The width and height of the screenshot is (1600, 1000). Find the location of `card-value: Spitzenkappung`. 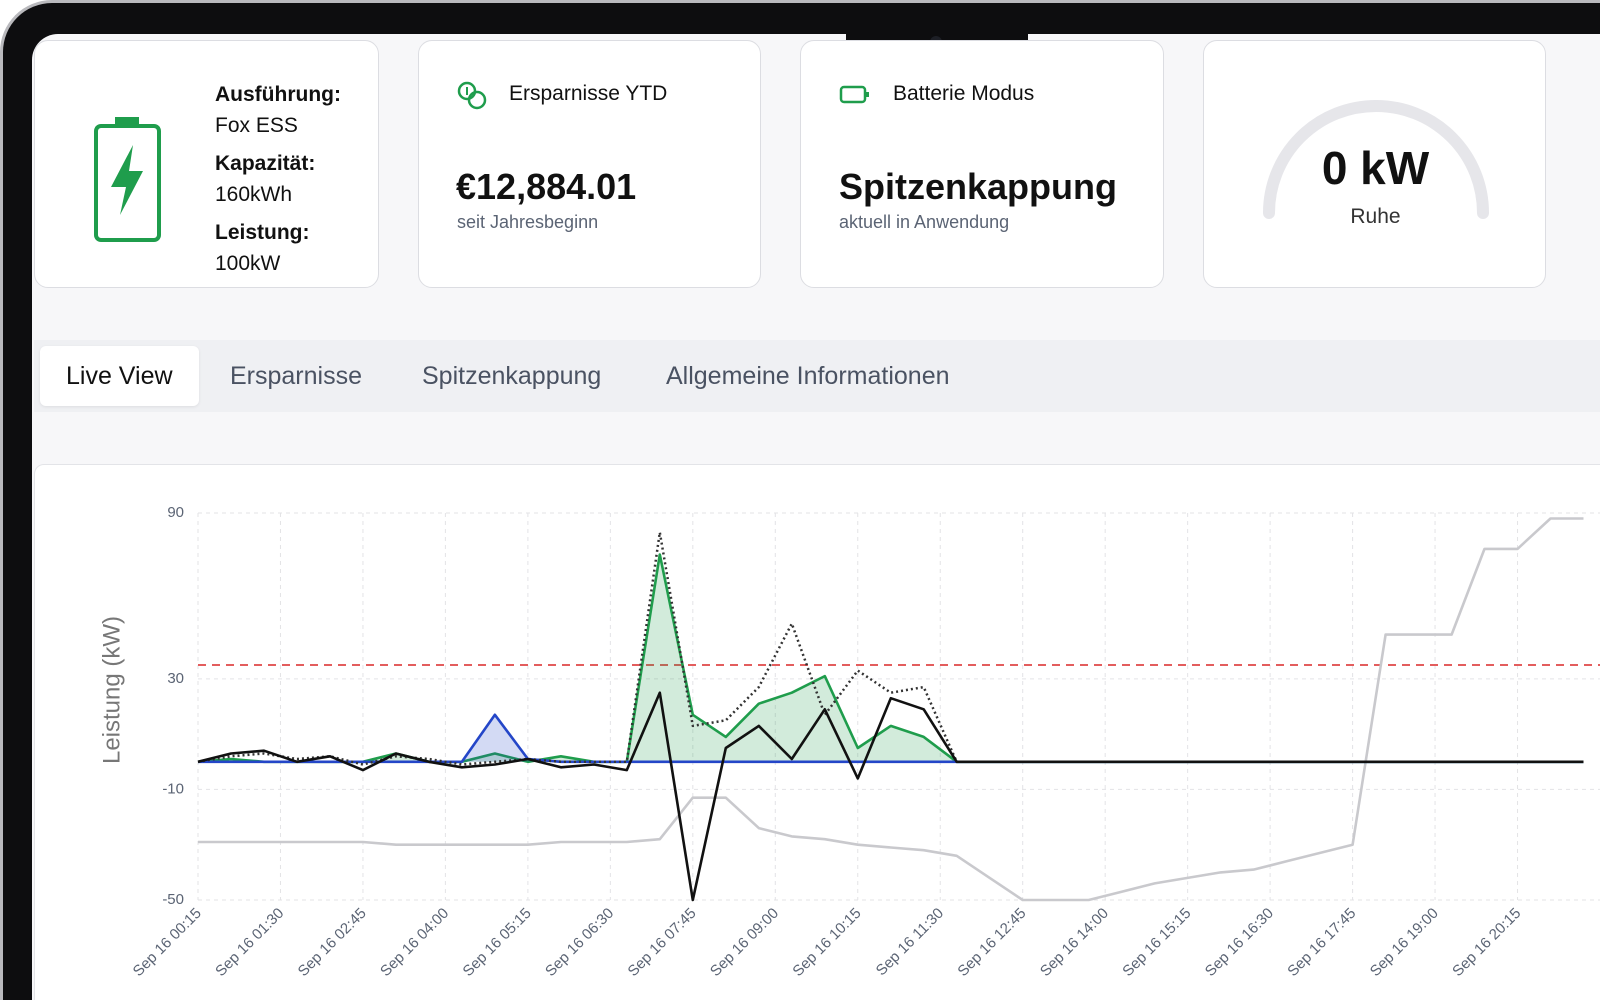

card-value: Spitzenkappung is located at coordinates (978, 186).